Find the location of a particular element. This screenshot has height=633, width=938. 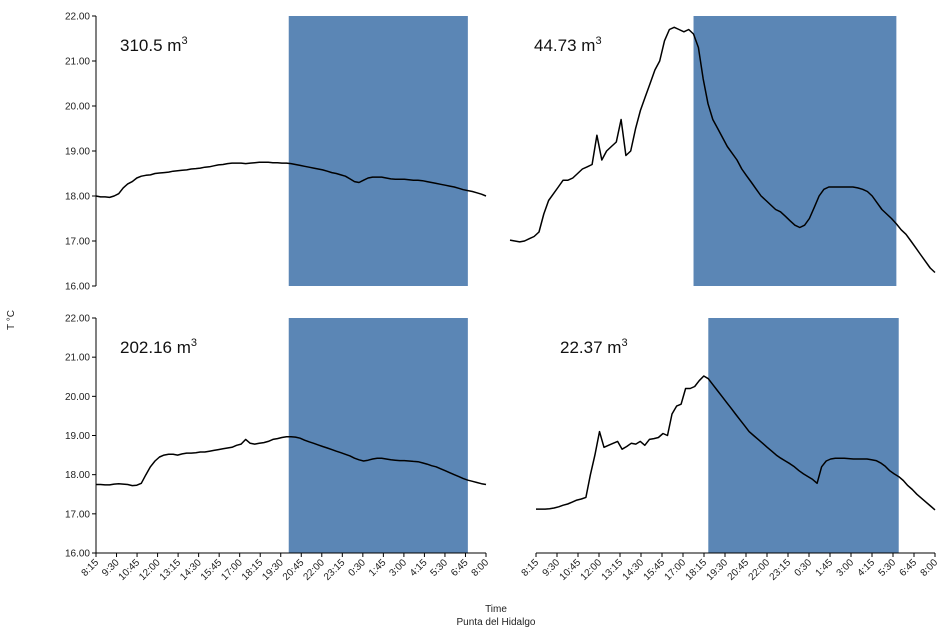

volume-label: 22.37 m3 is located at coordinates (594, 347).